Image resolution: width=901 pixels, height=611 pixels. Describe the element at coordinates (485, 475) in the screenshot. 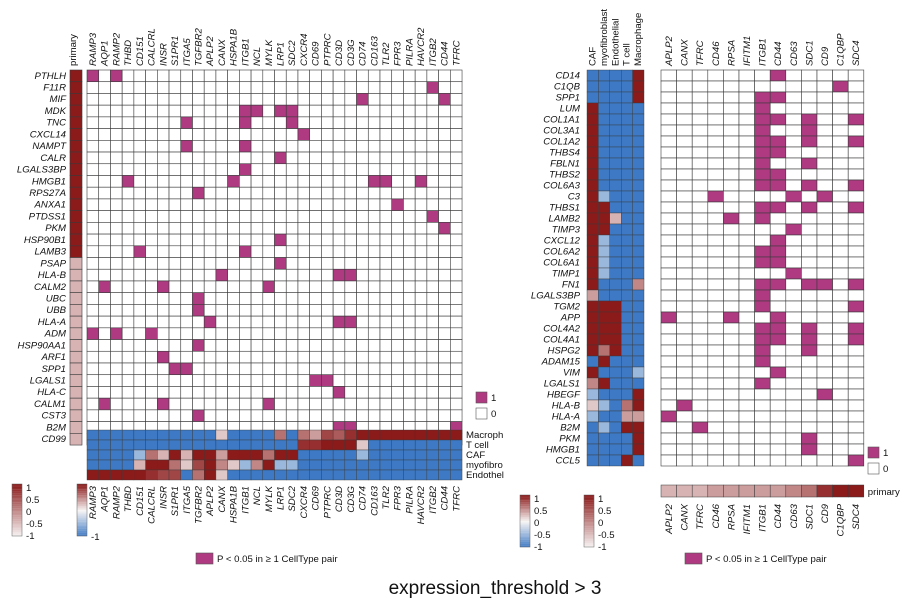

I see `celltype-row-label: Endothel` at that location.